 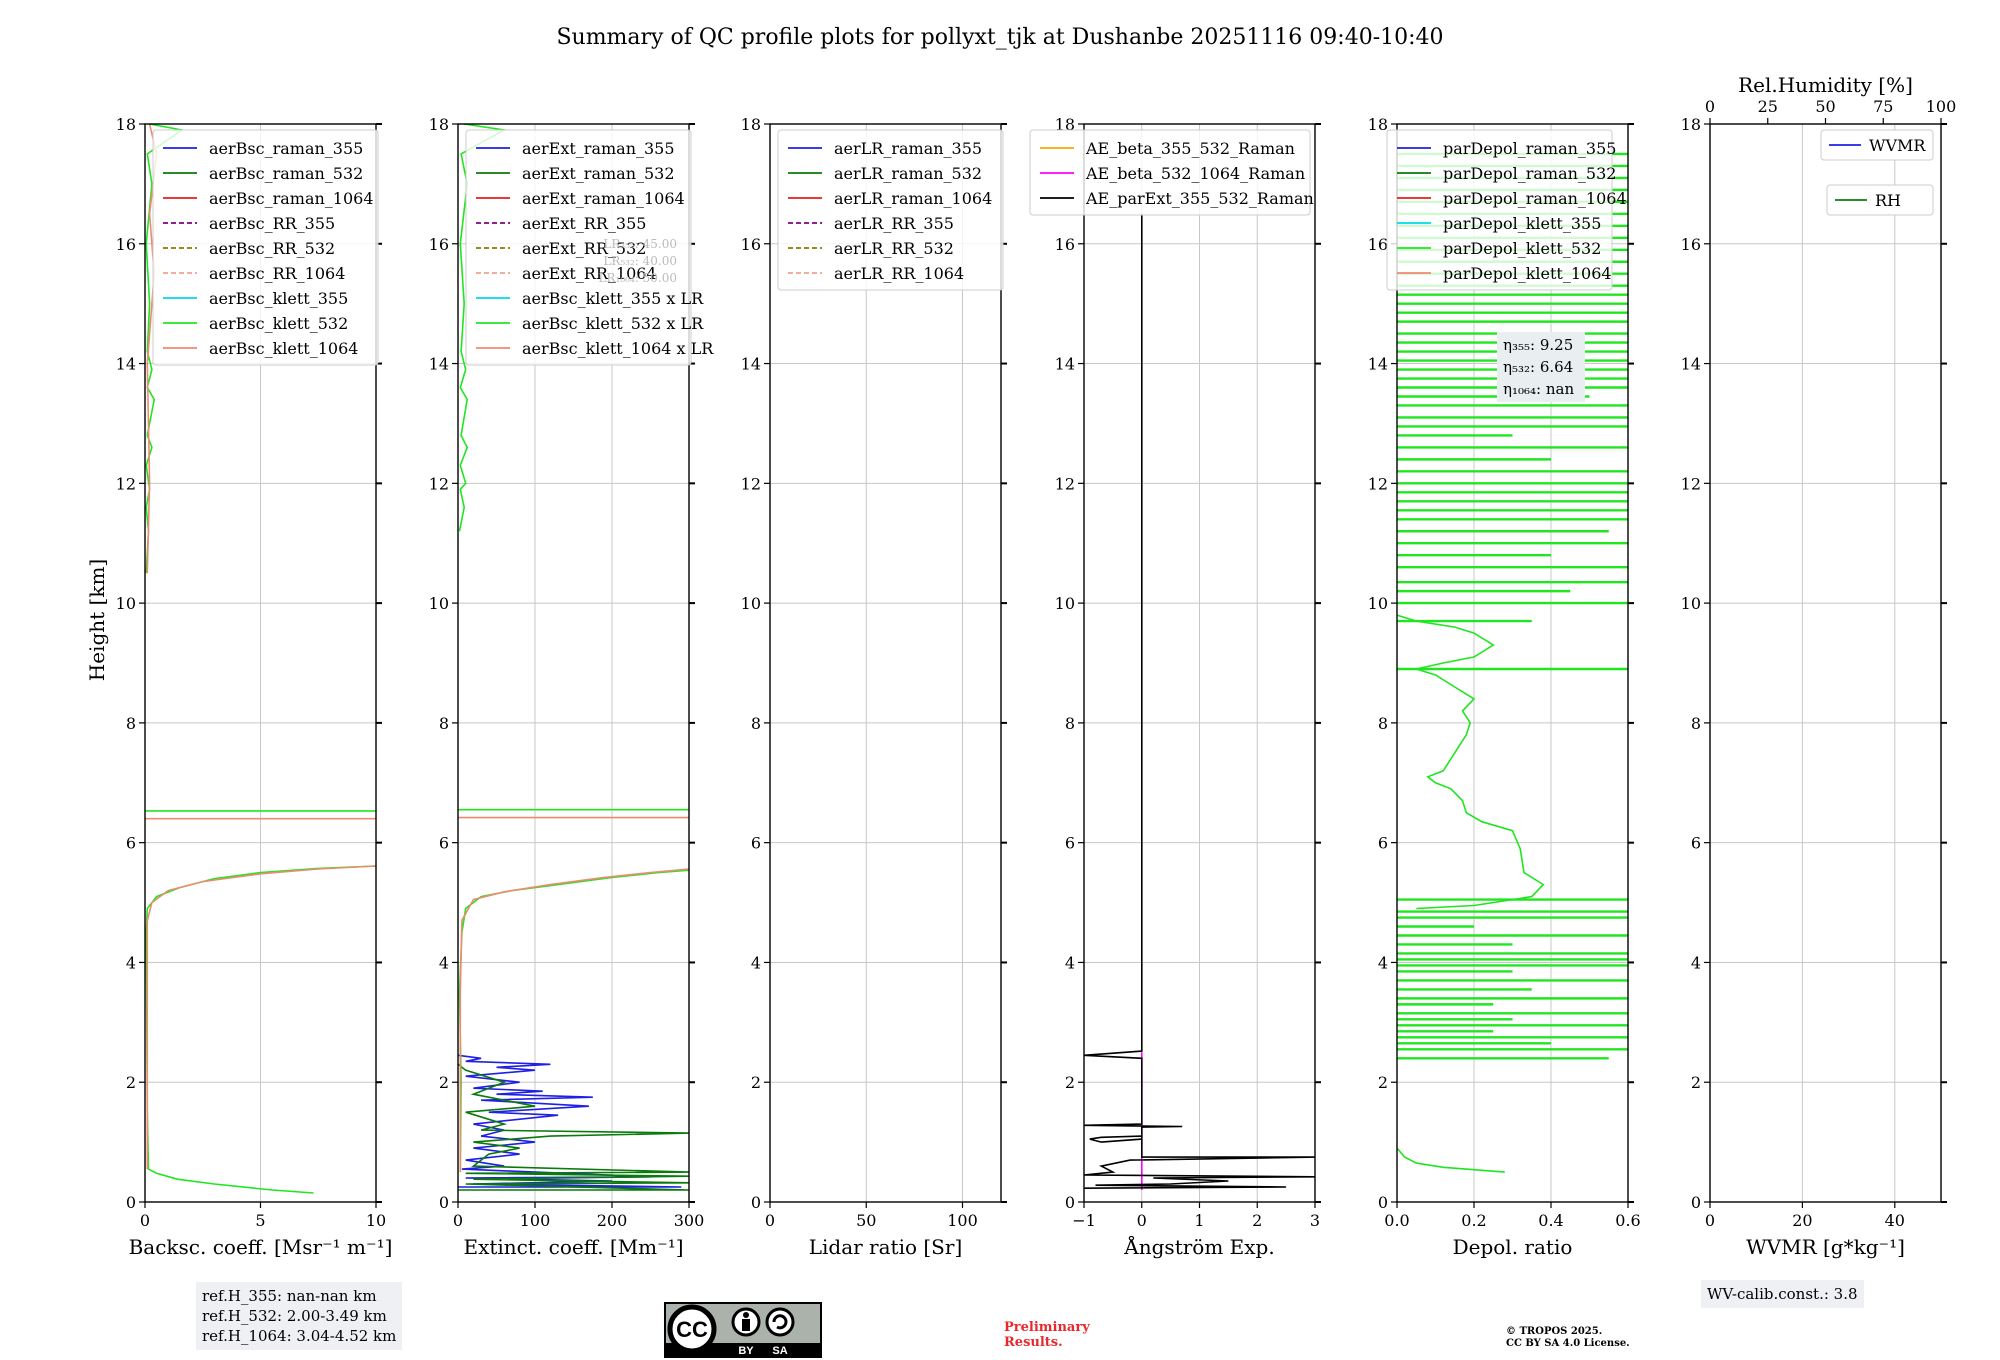 I want to click on series-ae-parext-355-532-raman, so click(x=1199, y=701).